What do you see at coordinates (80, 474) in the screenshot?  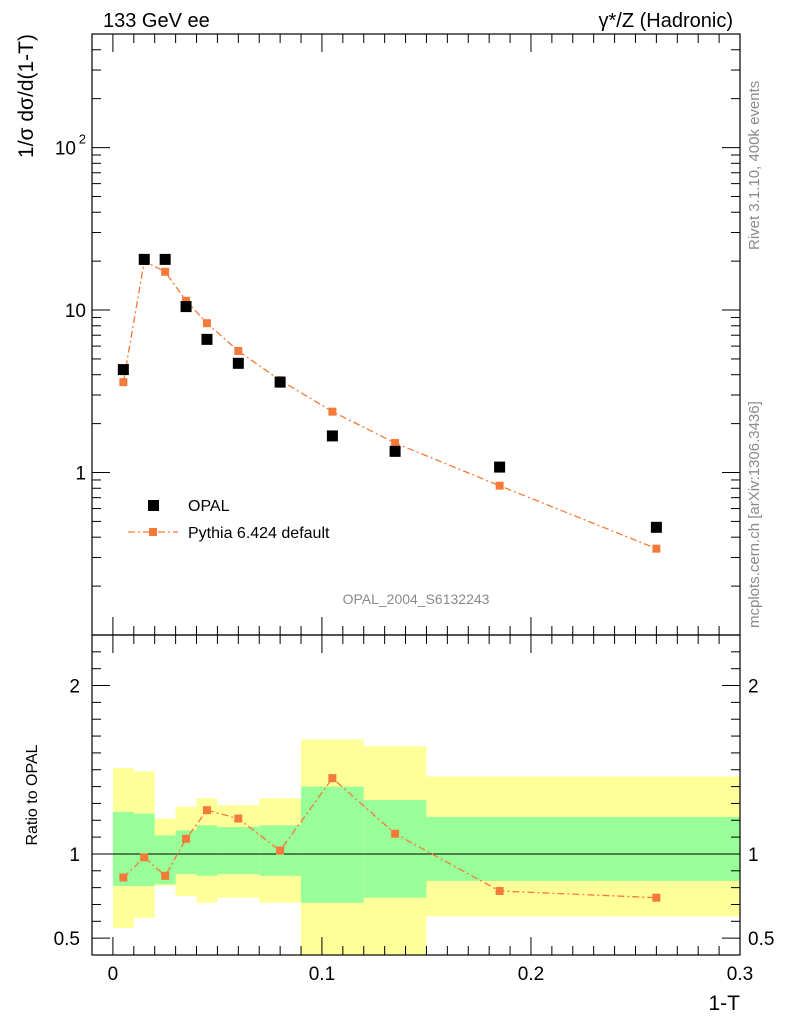 I see `main-y-tick-label: 1` at bounding box center [80, 474].